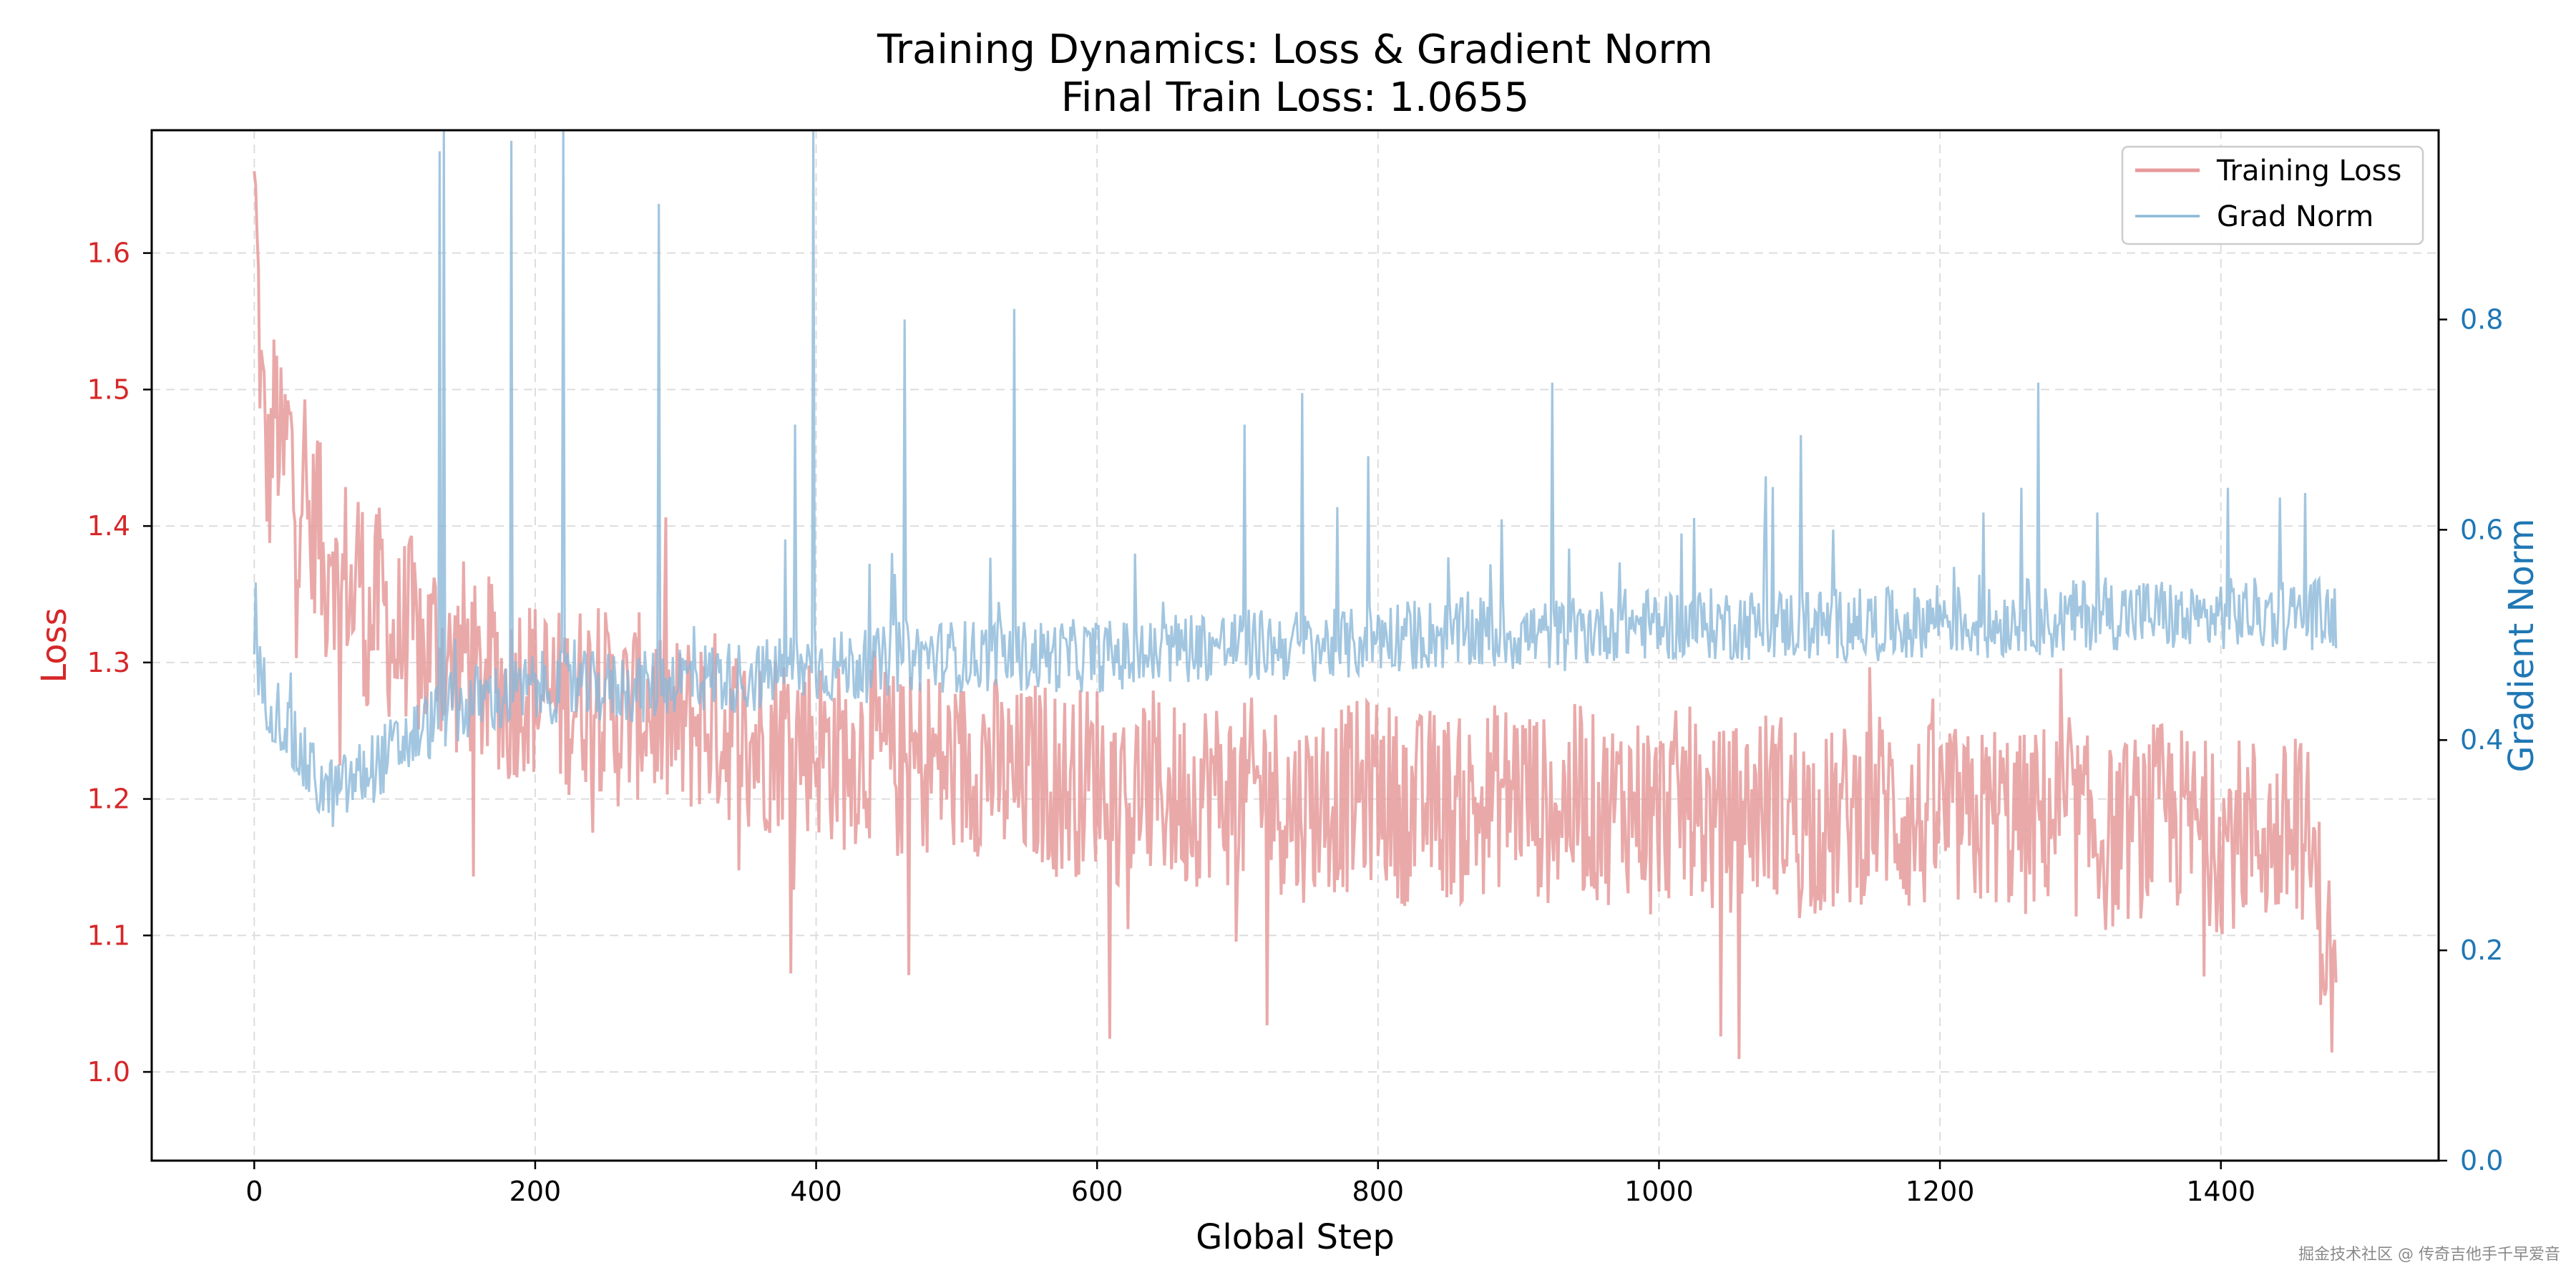 Image resolution: width=2576 pixels, height=1288 pixels. I want to click on x-axis-label: Global Step, so click(1295, 1237).